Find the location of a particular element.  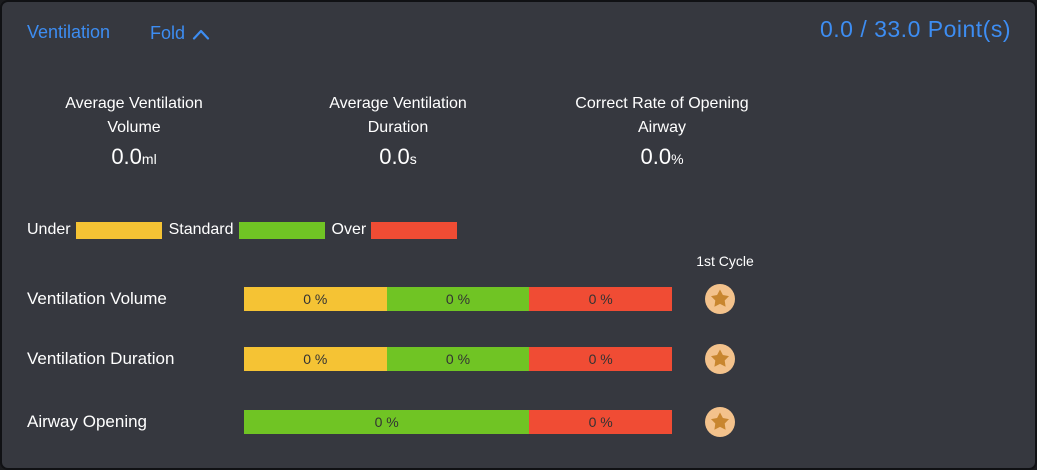

stat-unit: s is located at coordinates (413, 159).